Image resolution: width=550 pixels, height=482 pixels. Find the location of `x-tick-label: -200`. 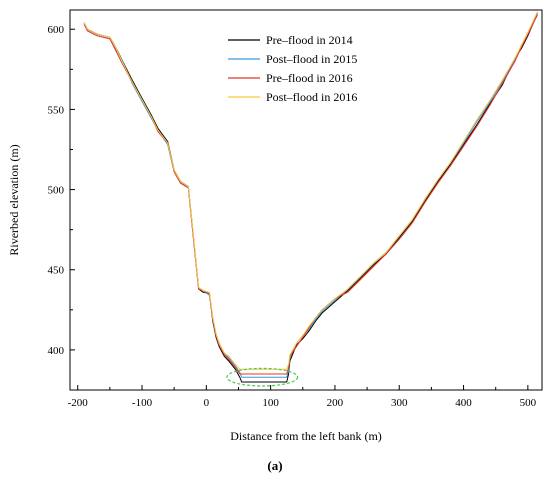

x-tick-label: -200 is located at coordinates (78, 403).